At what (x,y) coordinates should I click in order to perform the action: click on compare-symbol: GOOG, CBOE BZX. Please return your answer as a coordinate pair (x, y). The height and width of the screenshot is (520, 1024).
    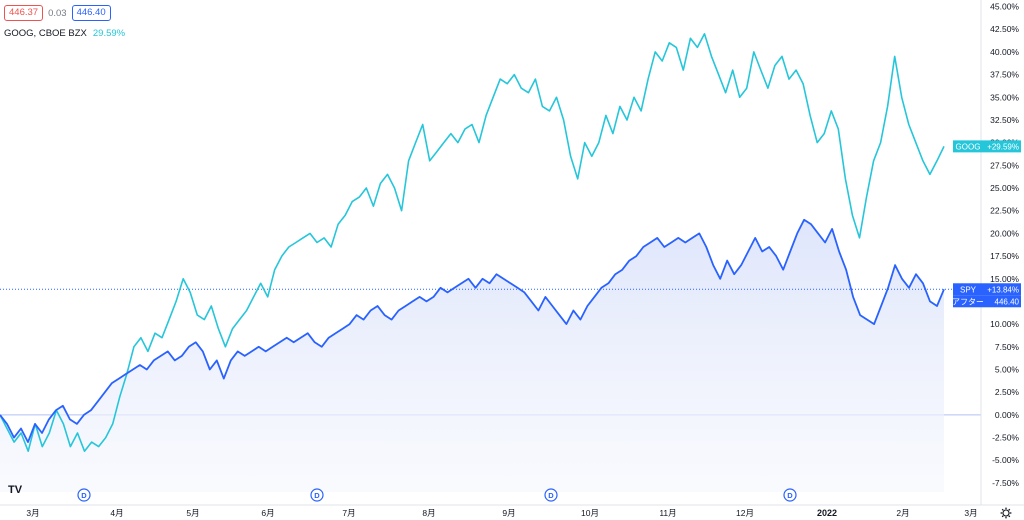
    Looking at the image, I should click on (45, 33).